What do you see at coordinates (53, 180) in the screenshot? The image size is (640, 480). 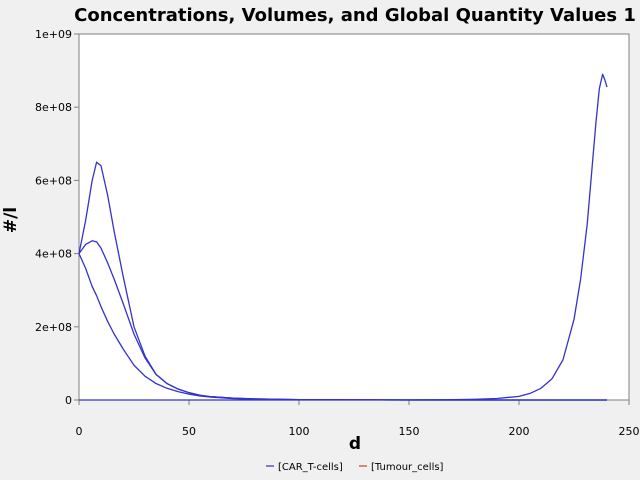 I see `y-tick-label: 6e+08` at bounding box center [53, 180].